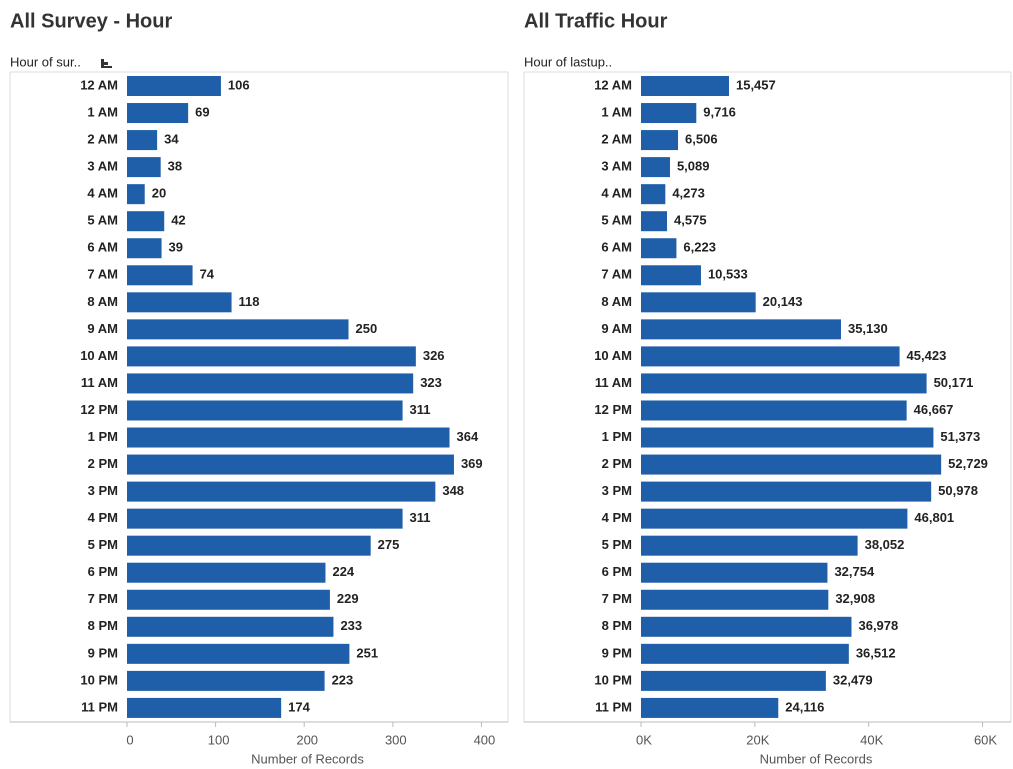  I want to click on value-label: 275, so click(389, 544).